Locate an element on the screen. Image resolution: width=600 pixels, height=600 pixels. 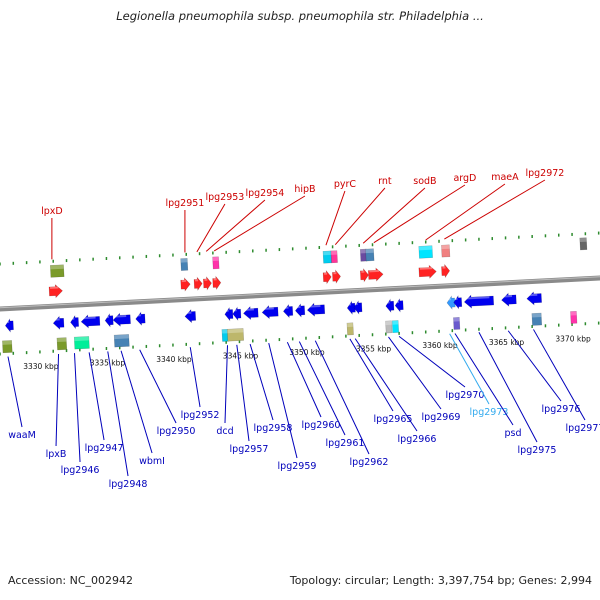
reverse-gene-lpg2966 is located at coordinates (358, 307).